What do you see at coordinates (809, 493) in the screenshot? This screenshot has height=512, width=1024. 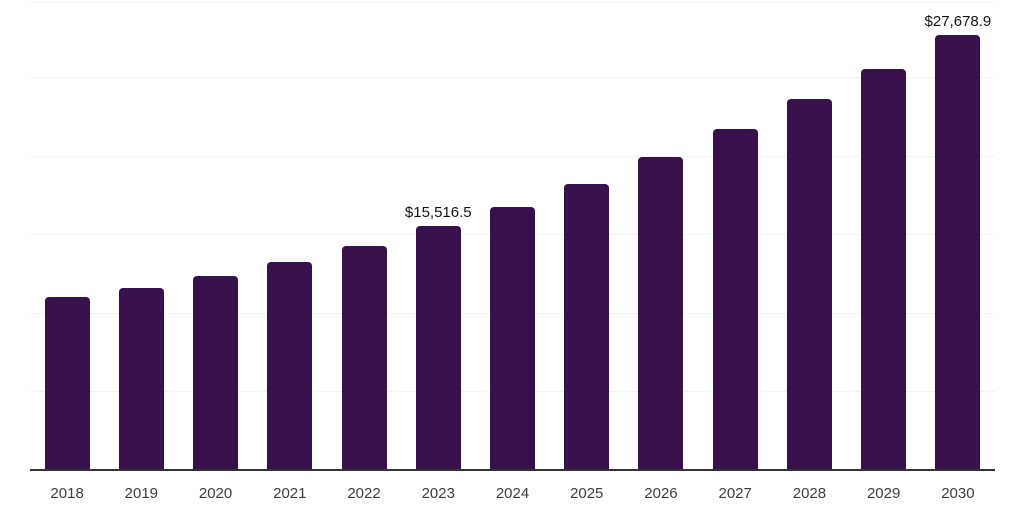 I see `x-tick-label-2028: 2028` at bounding box center [809, 493].